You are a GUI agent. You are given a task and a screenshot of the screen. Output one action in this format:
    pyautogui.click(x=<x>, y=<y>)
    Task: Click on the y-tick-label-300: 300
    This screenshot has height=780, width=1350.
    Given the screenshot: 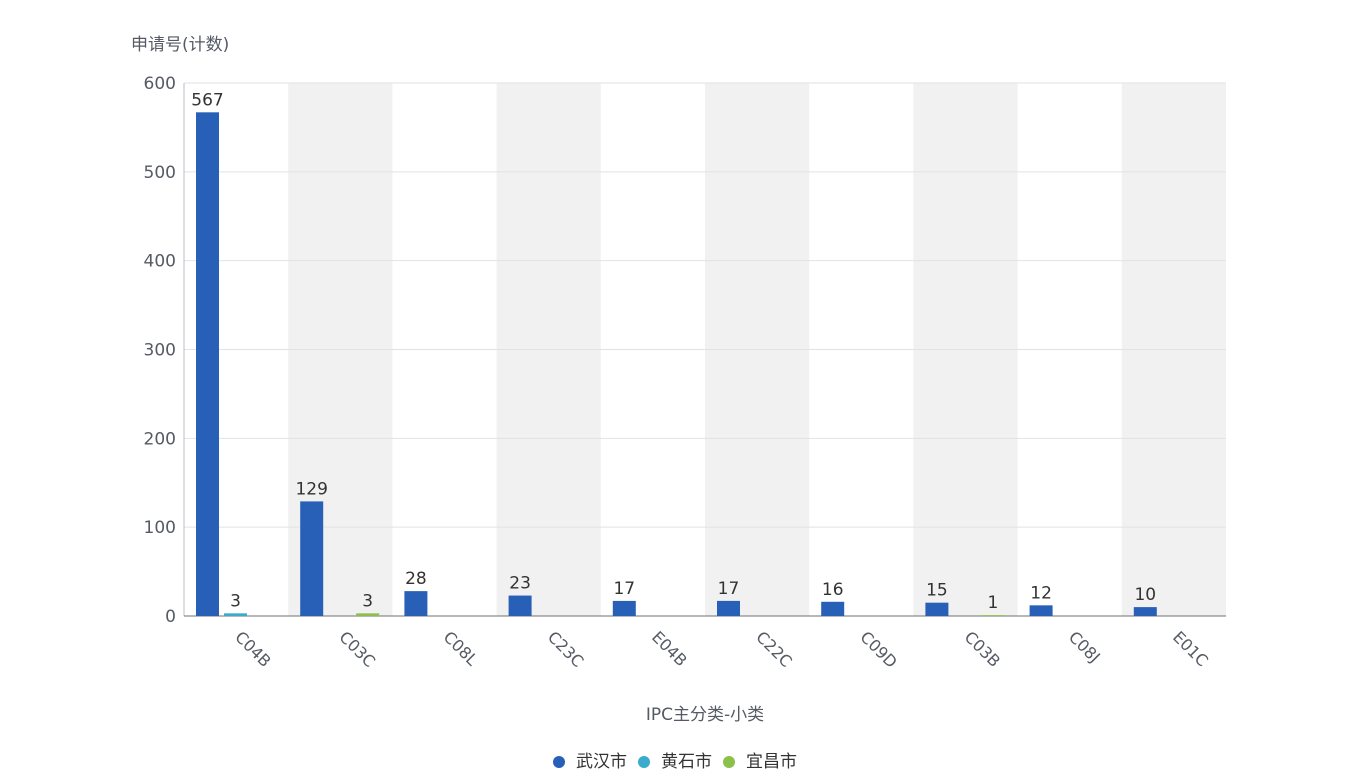 What is the action you would take?
    pyautogui.click(x=160, y=351)
    